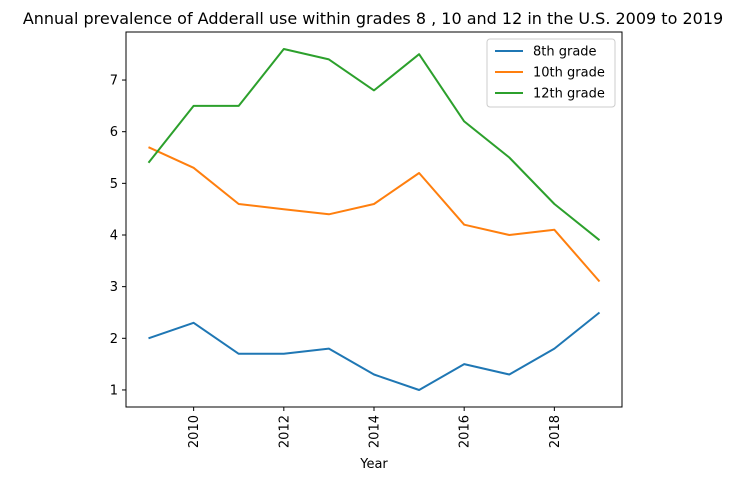 Image resolution: width=746 pixels, height=481 pixels. What do you see at coordinates (565, 52) in the screenshot?
I see `legend-label-1: 8th grade` at bounding box center [565, 52].